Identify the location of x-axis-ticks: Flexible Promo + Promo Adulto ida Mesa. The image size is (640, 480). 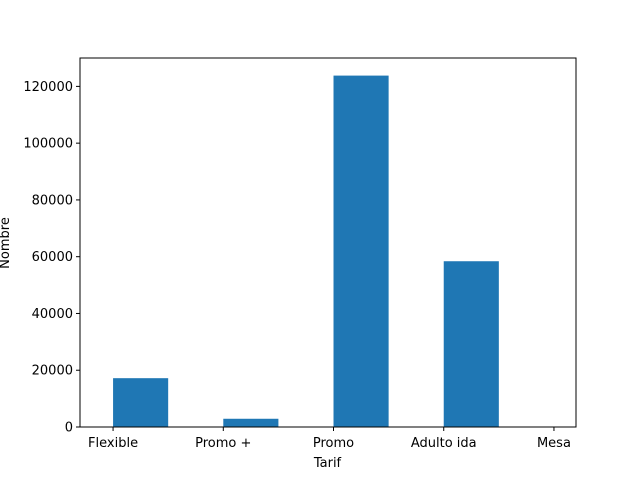
(329, 439).